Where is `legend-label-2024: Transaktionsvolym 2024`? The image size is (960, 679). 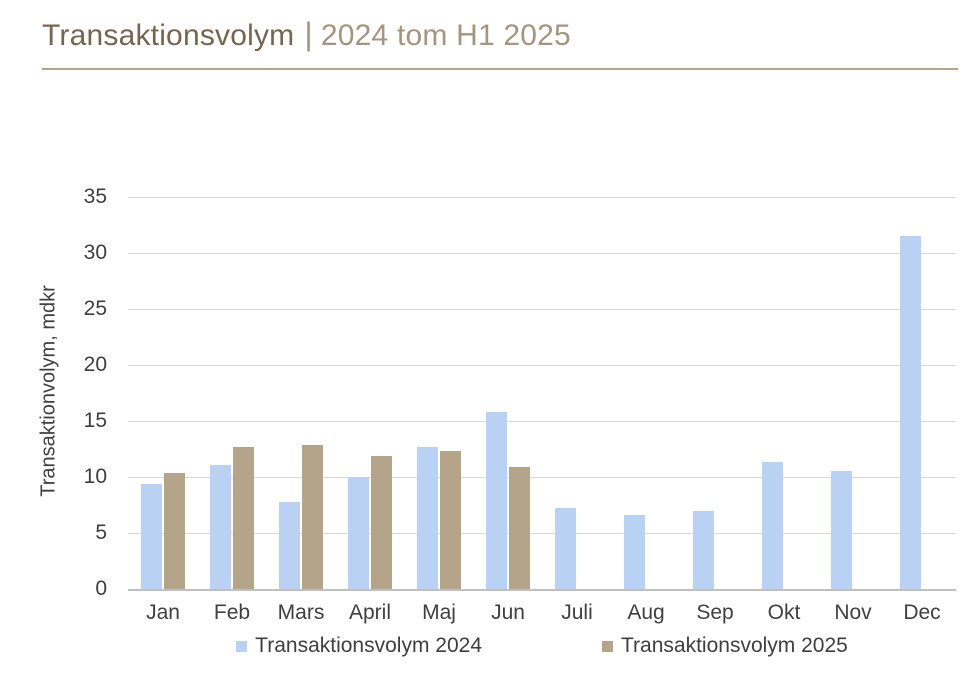 legend-label-2024: Transaktionsvolym 2024 is located at coordinates (368, 645).